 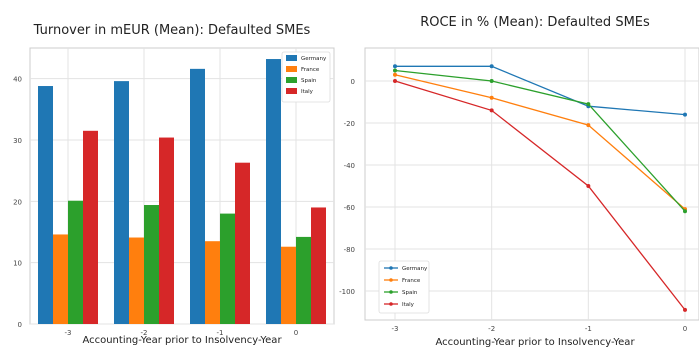 I want to click on line-legend-label: Italy, so click(x=408, y=305).